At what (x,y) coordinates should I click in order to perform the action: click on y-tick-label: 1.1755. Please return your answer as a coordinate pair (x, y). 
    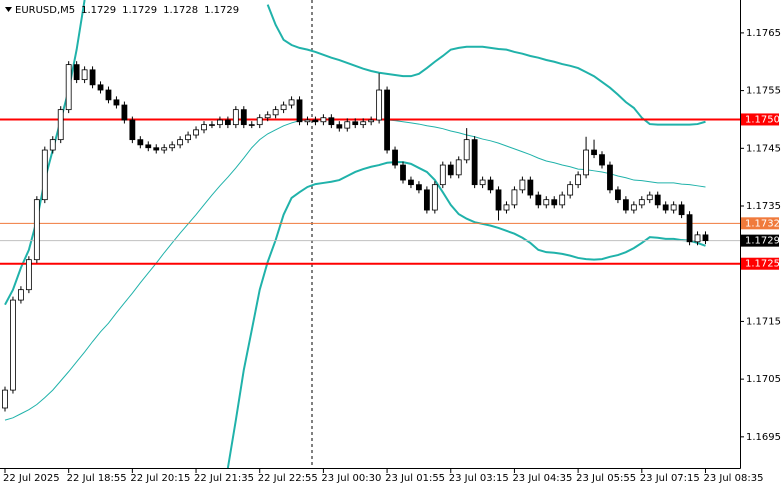
    Looking at the image, I should click on (763, 91).